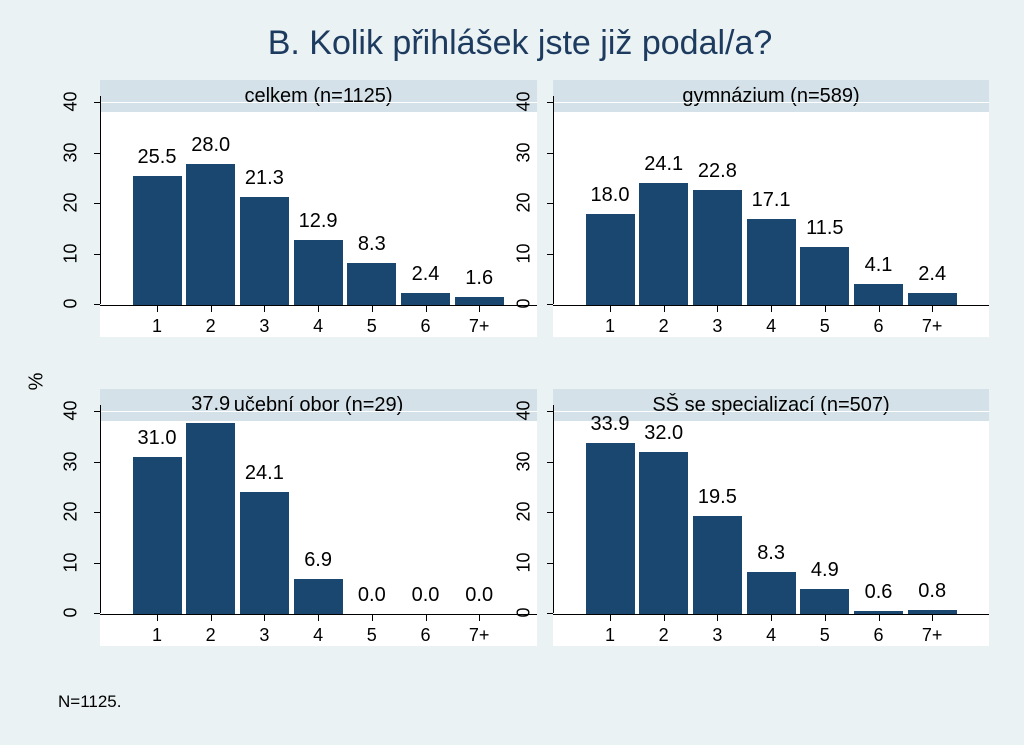 This screenshot has width=1024, height=745. I want to click on y-axis-title: %, so click(36, 381).